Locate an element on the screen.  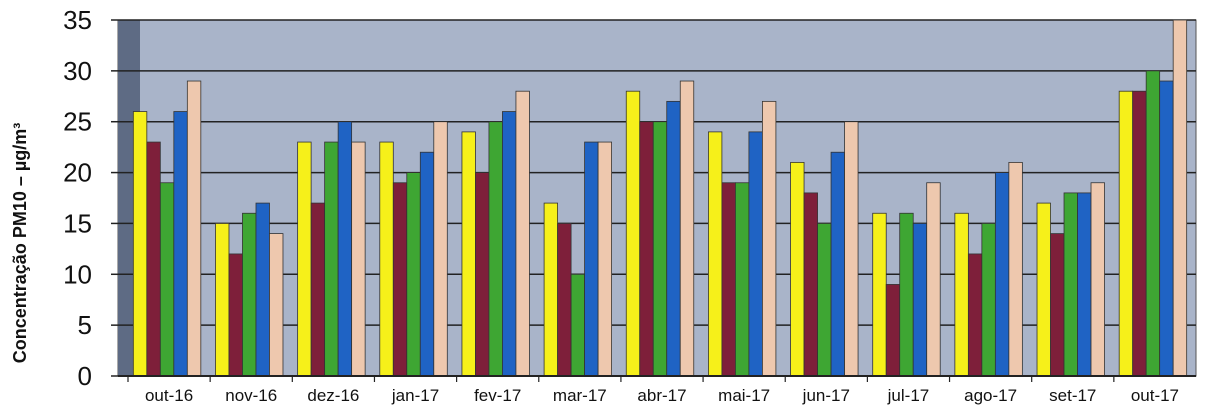
bar-mai-17-s5 is located at coordinates (769, 238).